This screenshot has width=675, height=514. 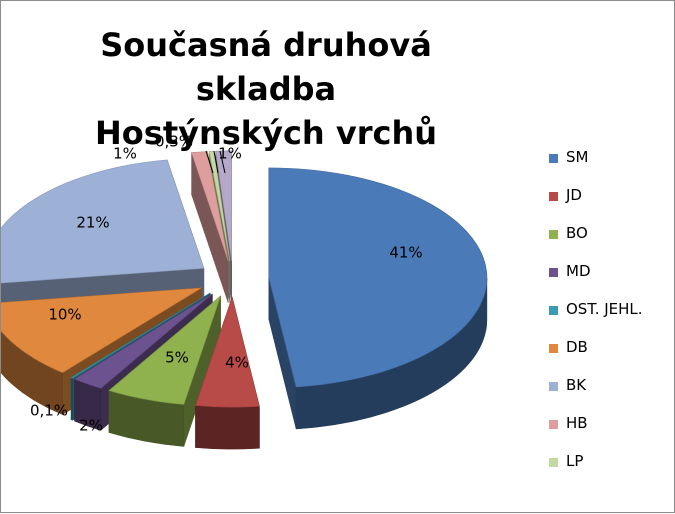 I want to click on legend-label: DB, so click(x=577, y=347).